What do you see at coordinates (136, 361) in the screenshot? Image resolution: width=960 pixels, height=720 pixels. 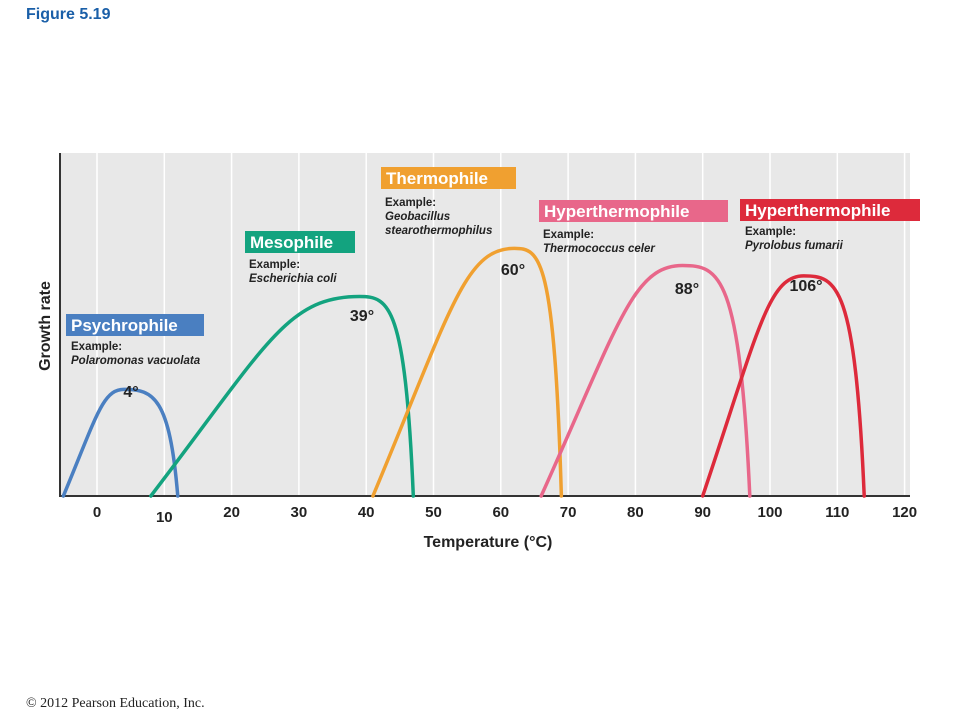 I see `example-organism: Polaromonas vacuolata` at bounding box center [136, 361].